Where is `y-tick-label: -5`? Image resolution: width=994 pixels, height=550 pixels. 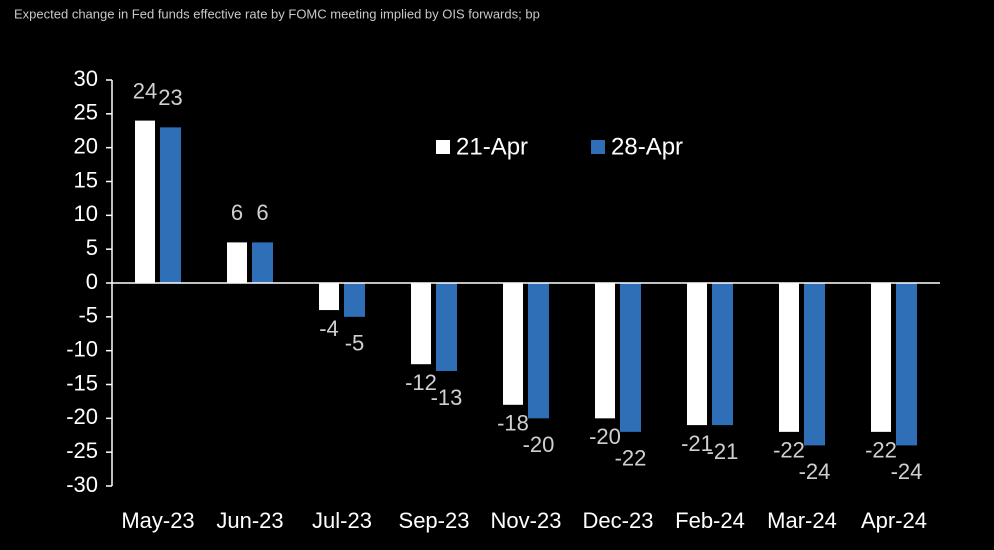 y-tick-label: -5 is located at coordinates (88, 315).